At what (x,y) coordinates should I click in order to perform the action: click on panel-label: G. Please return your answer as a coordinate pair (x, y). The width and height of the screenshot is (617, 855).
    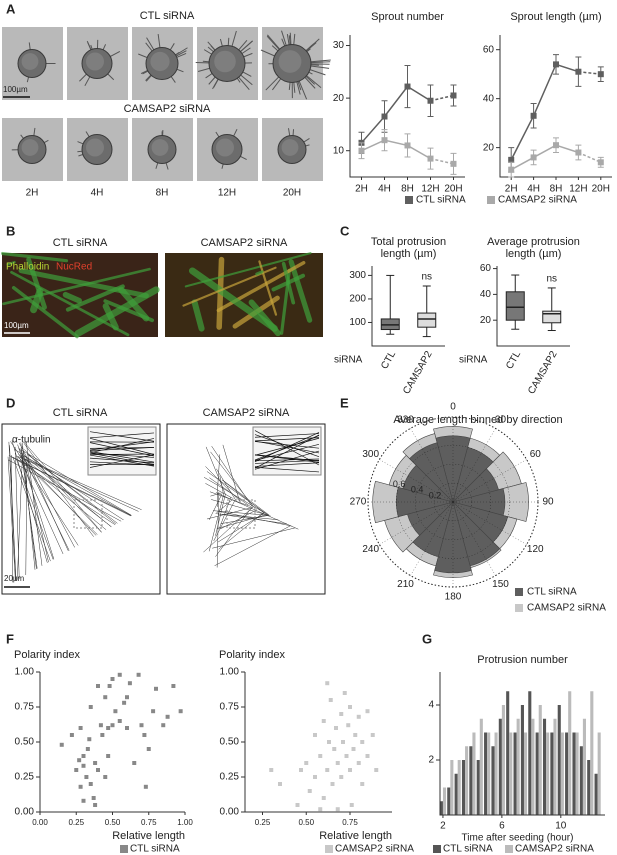
    Looking at the image, I should click on (427, 638).